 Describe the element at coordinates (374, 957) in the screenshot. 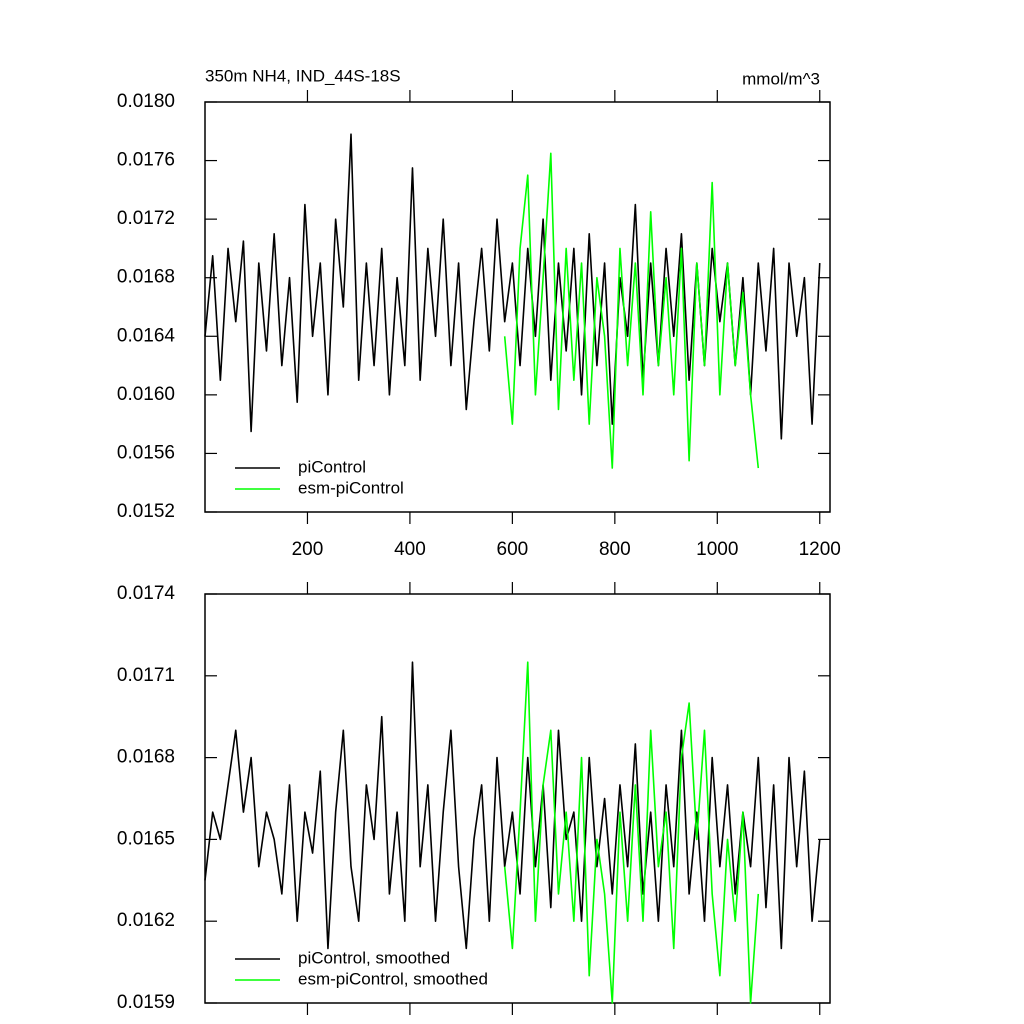

I see `legend-label: piControl, smoothed` at that location.